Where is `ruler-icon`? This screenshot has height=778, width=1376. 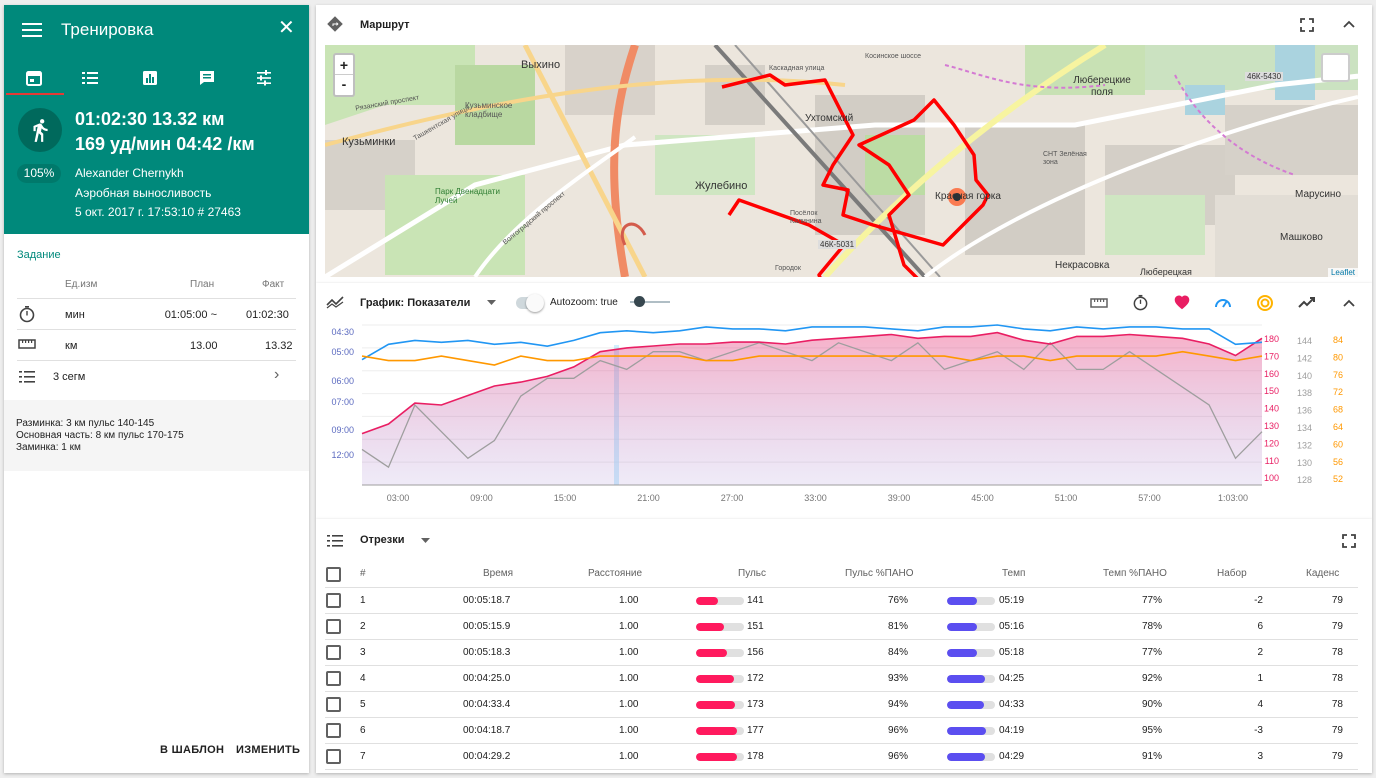
ruler-icon is located at coordinates (1099, 303).